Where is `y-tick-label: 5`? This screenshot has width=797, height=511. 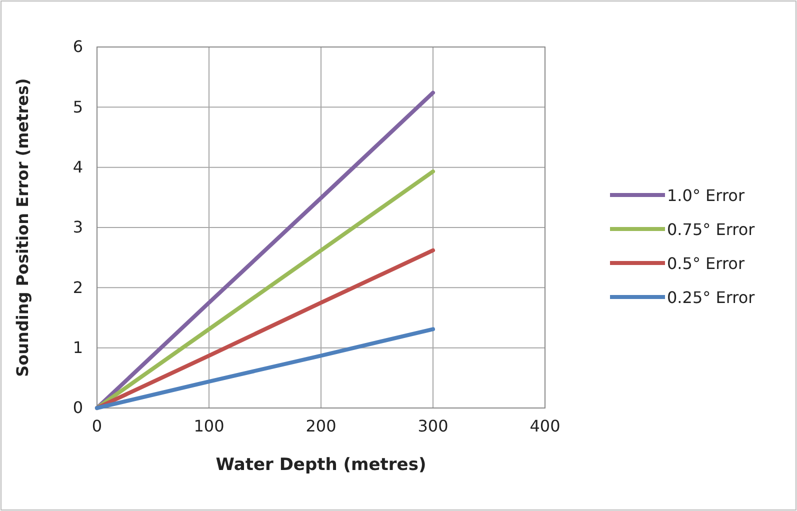 y-tick-label: 5 is located at coordinates (77, 106).